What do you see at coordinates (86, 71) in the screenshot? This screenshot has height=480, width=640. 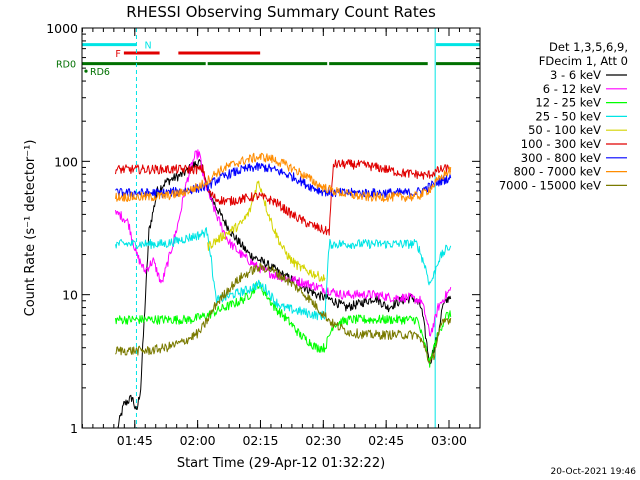 I see `flag-marker-rd6` at bounding box center [86, 71].